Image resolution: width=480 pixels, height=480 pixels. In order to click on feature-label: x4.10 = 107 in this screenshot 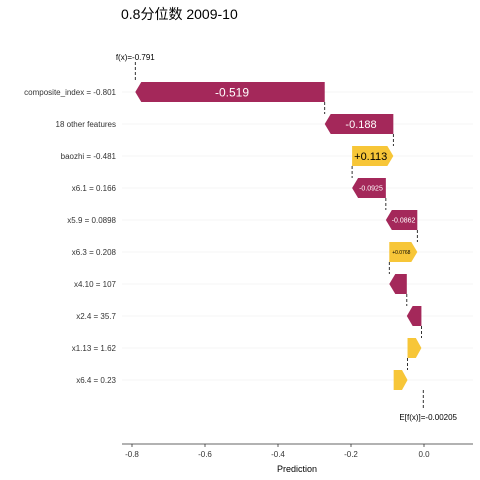, I will do `click(95, 284)`.